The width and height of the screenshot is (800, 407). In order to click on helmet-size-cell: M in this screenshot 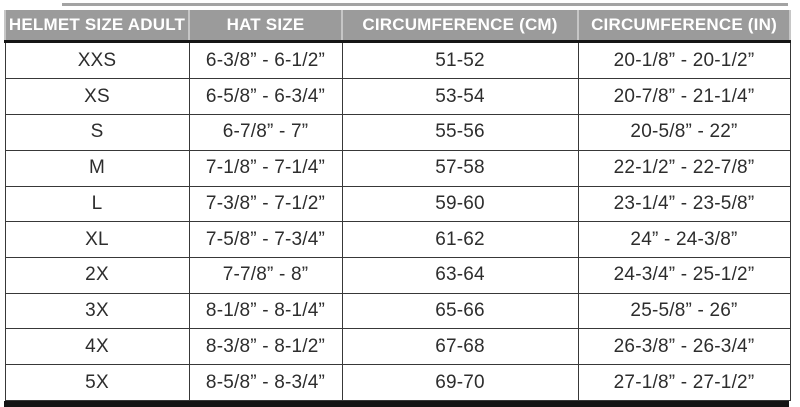, I will do `click(97, 168)`.